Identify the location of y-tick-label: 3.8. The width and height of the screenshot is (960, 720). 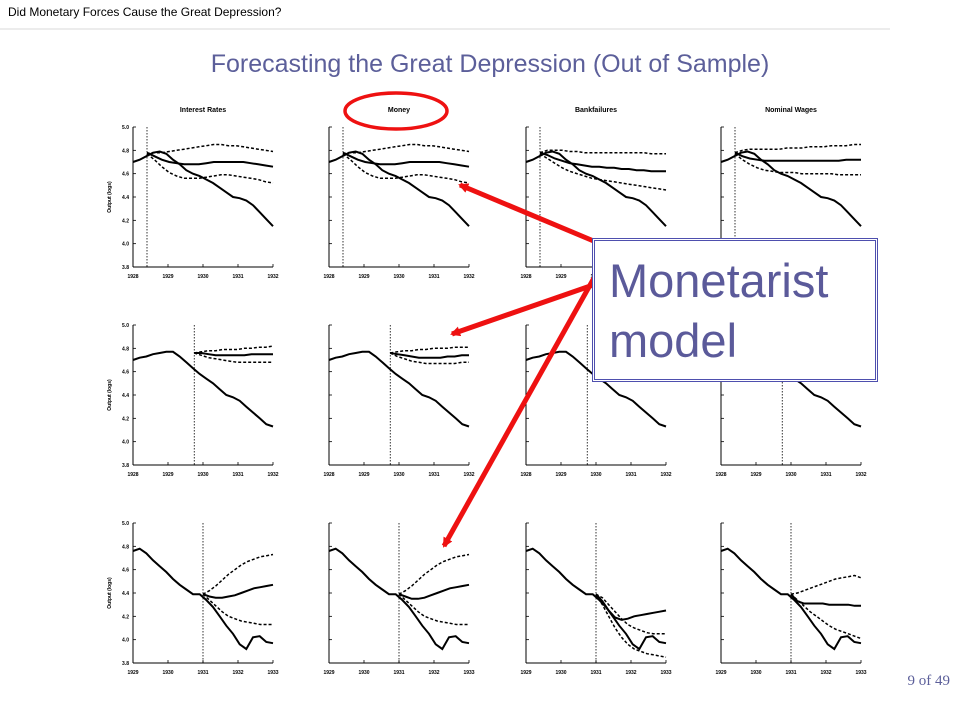
(125, 664).